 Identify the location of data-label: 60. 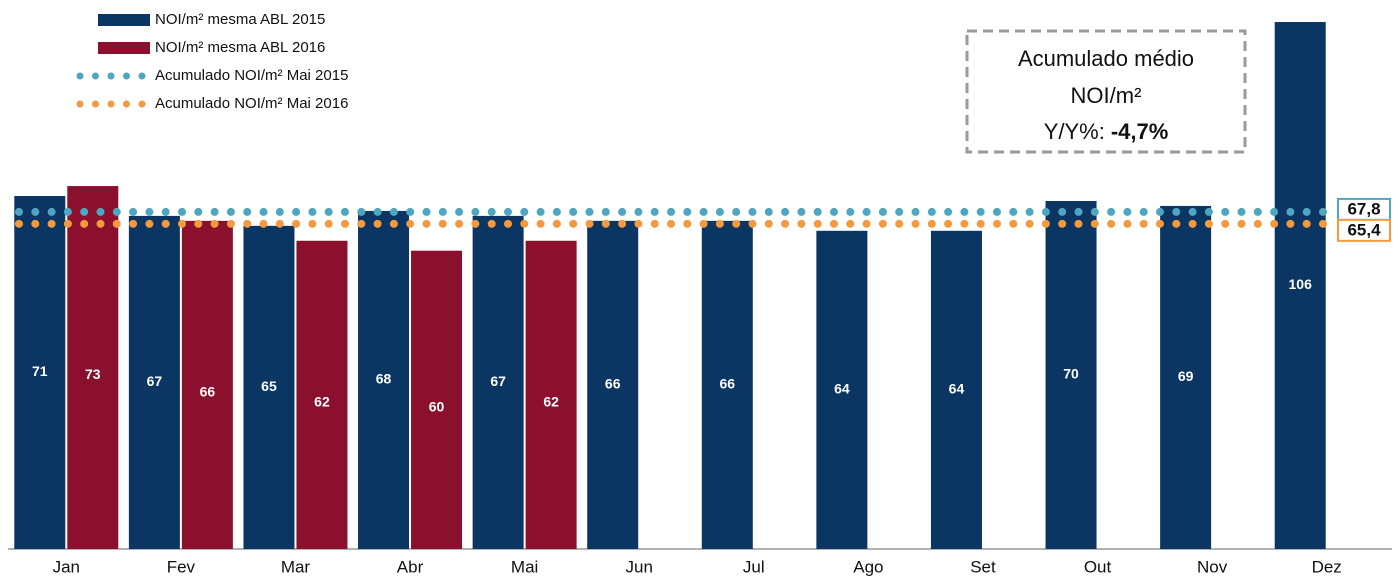
(437, 407).